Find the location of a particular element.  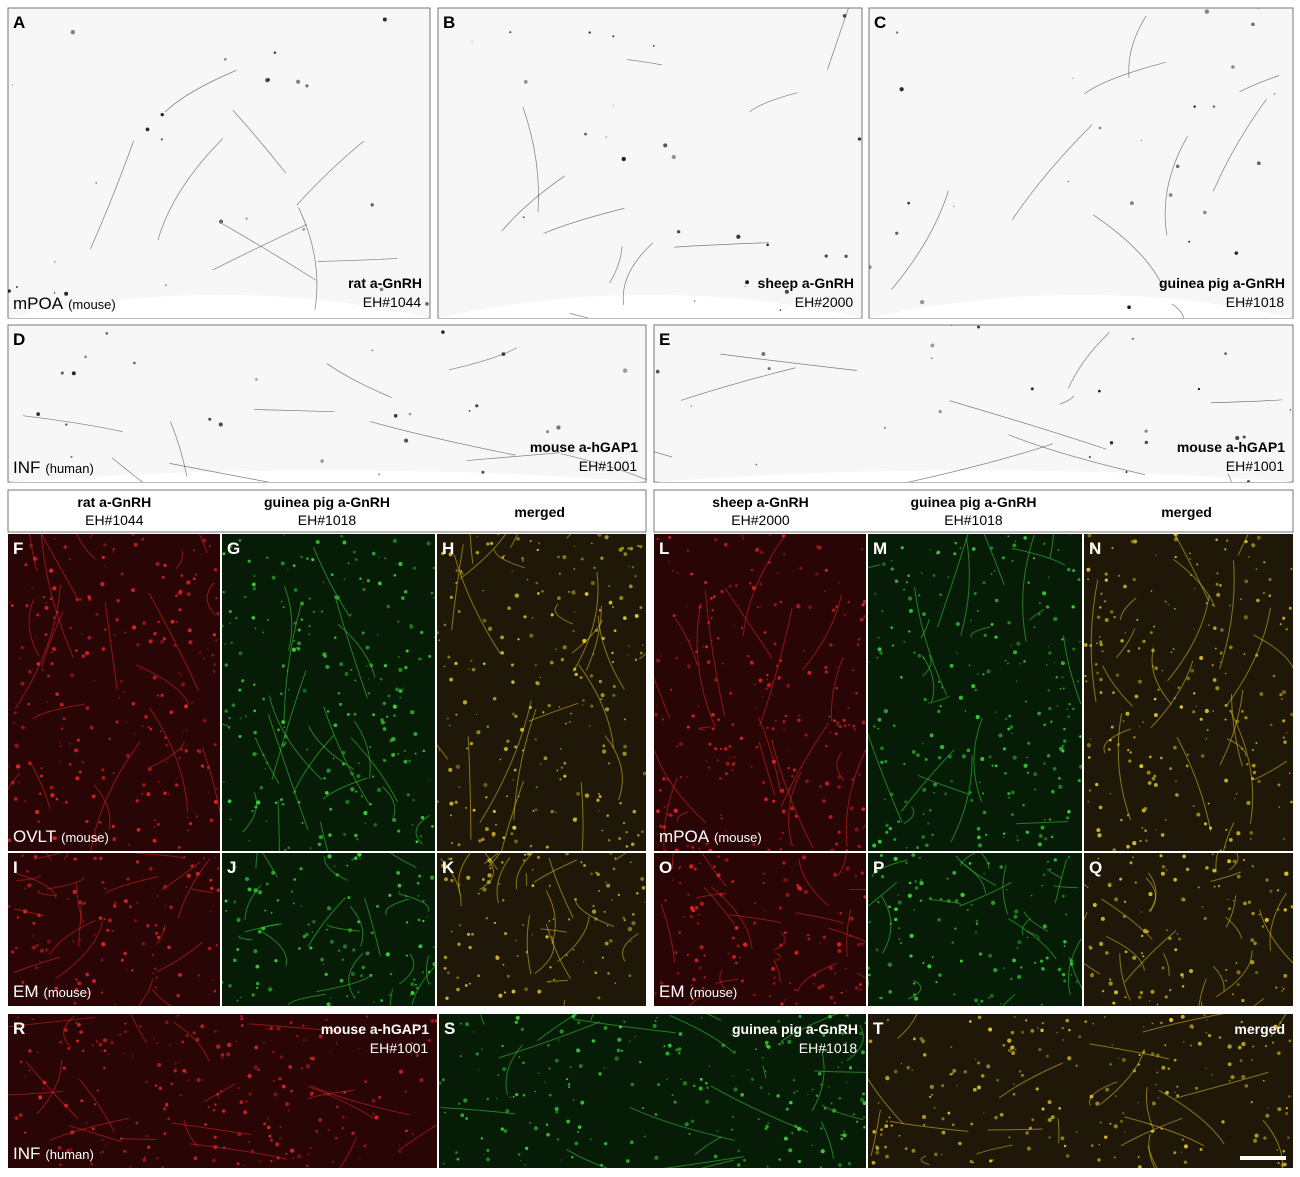

panel-letter: N is located at coordinates (1095, 548).